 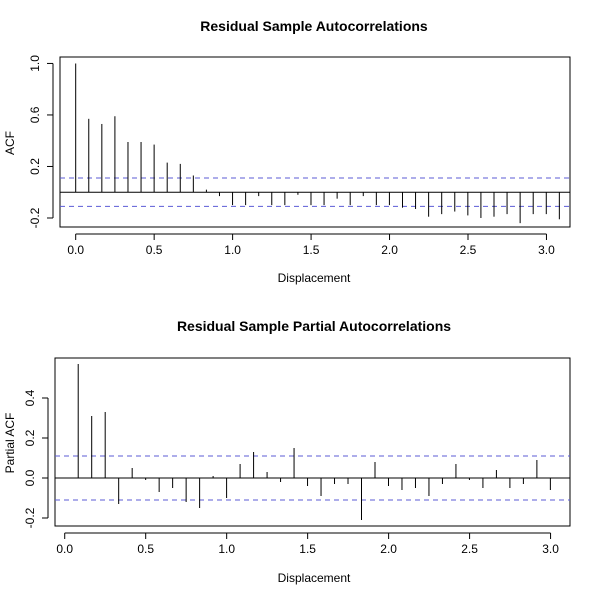 What do you see at coordinates (469, 549) in the screenshot?
I see `pacf-x-tick-label: 2.5` at bounding box center [469, 549].